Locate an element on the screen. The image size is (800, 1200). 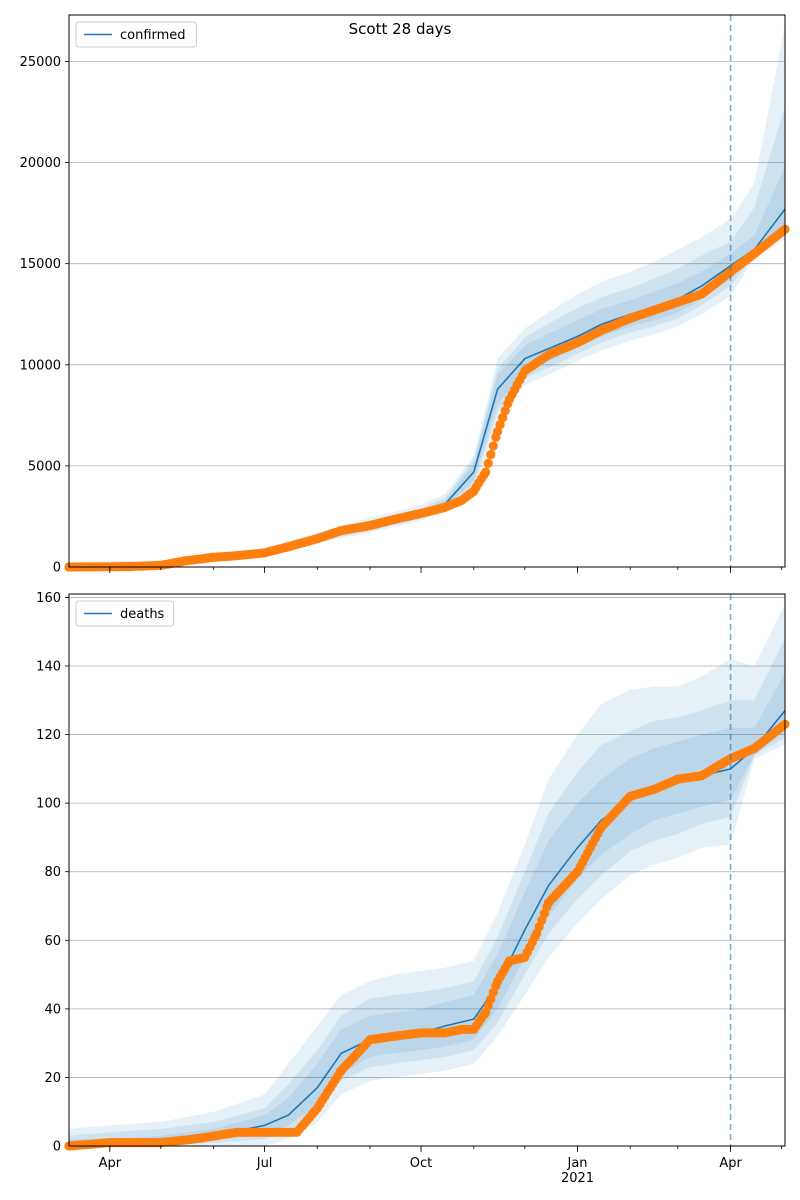
x-tick-year-label: 2021 is located at coordinates (577, 1178).